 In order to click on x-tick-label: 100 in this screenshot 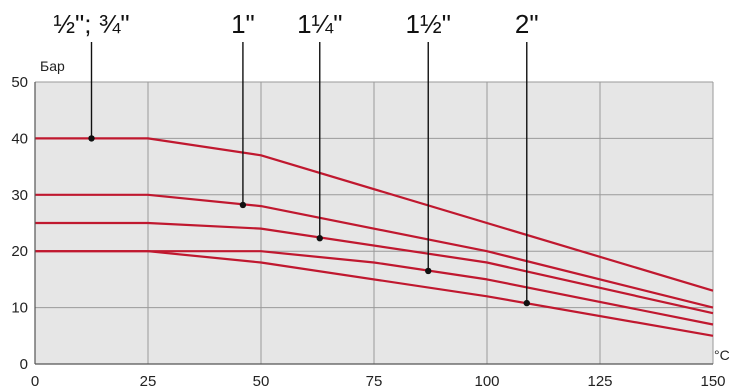, I will do `click(486, 381)`.